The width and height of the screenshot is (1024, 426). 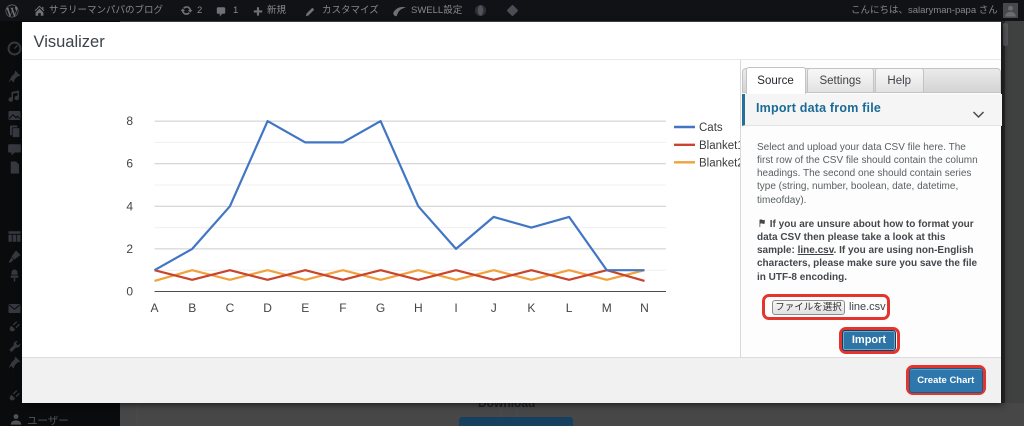 What do you see at coordinates (494, 308) in the screenshot?
I see `svg-text: J` at bounding box center [494, 308].